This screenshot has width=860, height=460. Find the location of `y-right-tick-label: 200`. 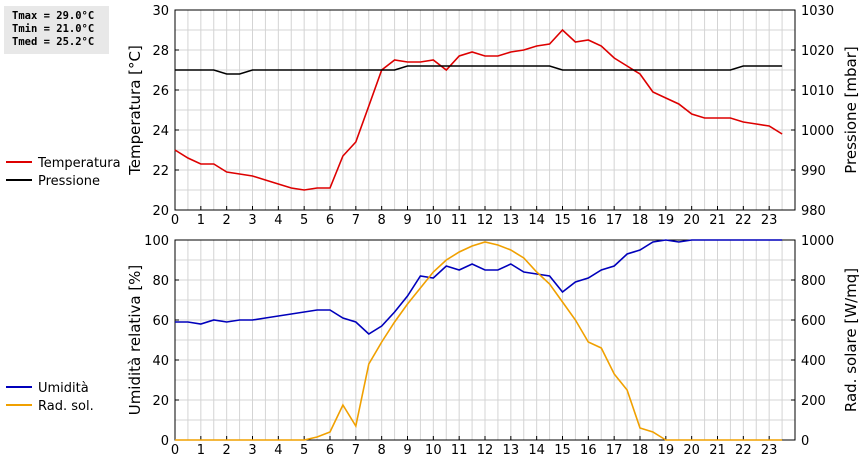

y-right-tick-label: 200 is located at coordinates (813, 401).